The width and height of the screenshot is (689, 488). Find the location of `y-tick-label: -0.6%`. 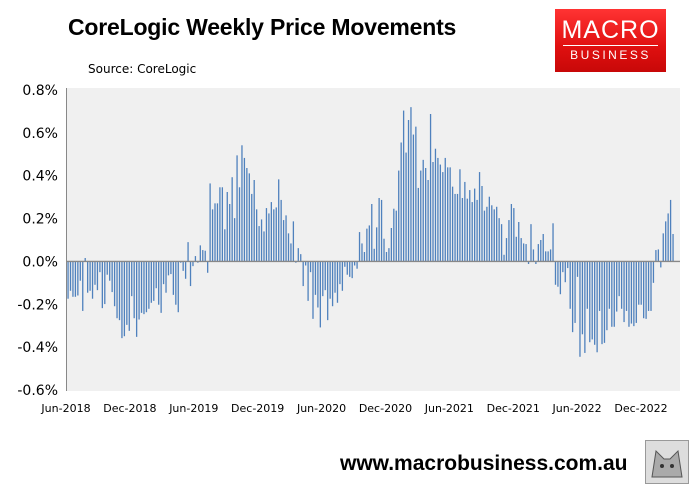

y-tick-label: -0.6% is located at coordinates (37, 391).